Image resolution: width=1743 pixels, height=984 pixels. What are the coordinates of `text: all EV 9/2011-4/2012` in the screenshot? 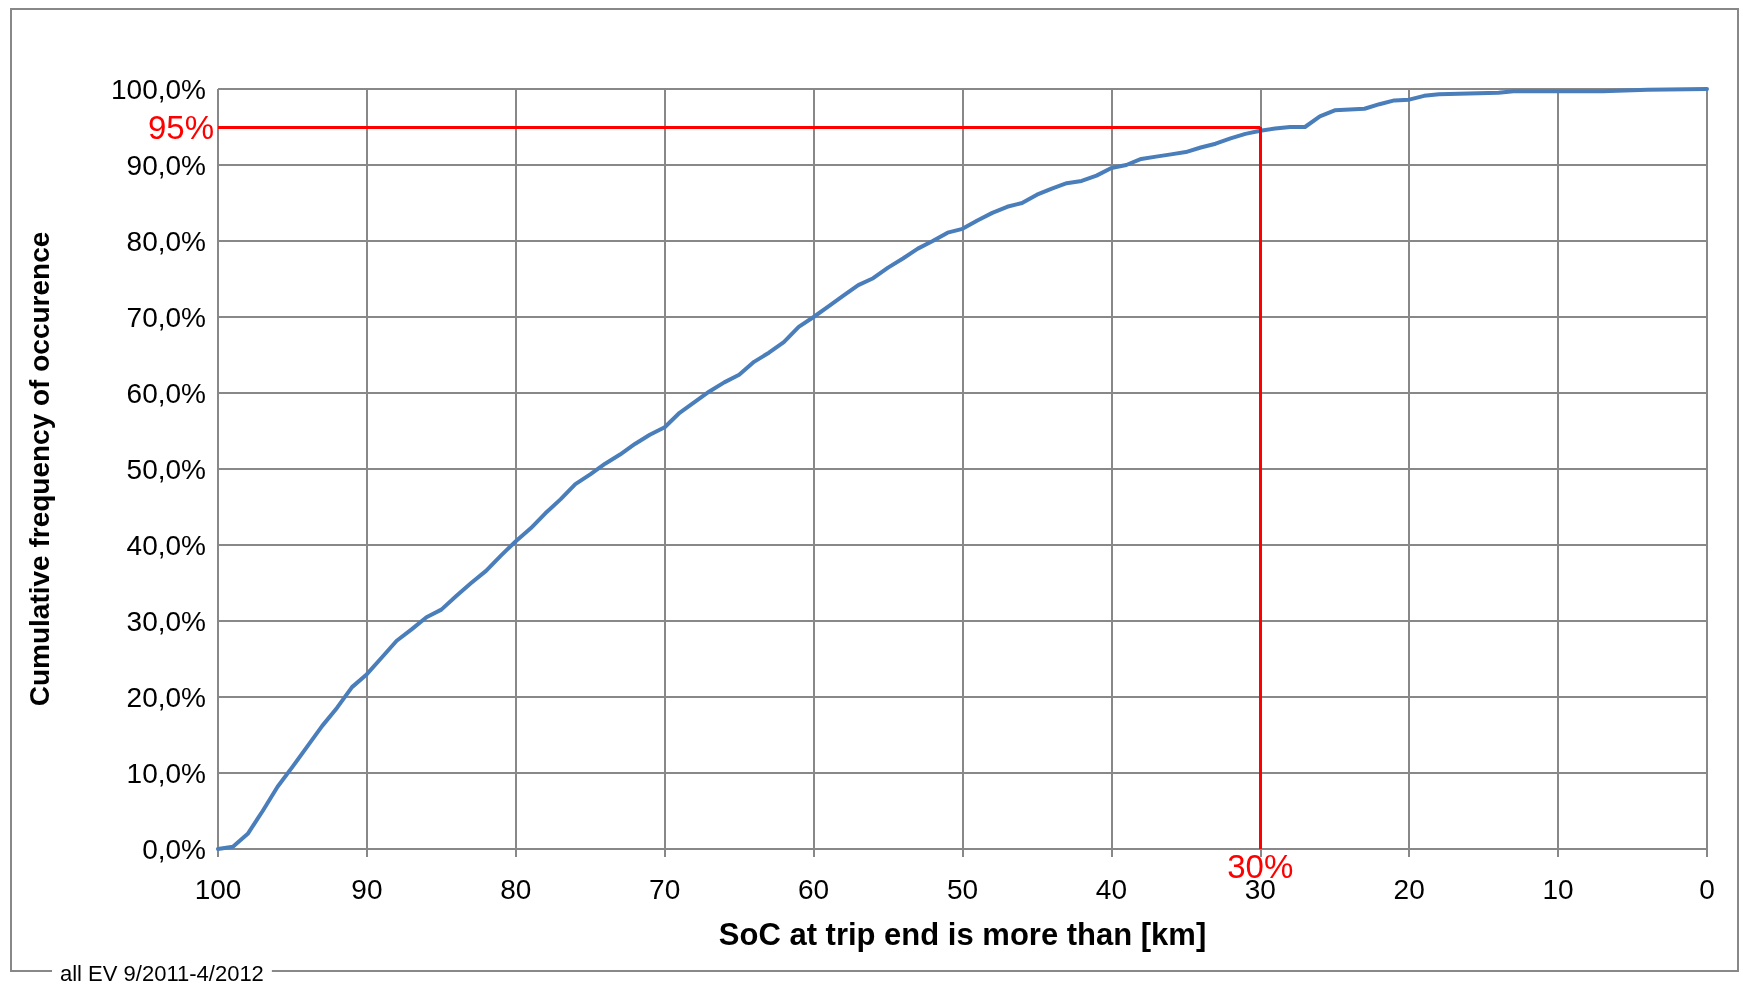 It's located at (162, 972).